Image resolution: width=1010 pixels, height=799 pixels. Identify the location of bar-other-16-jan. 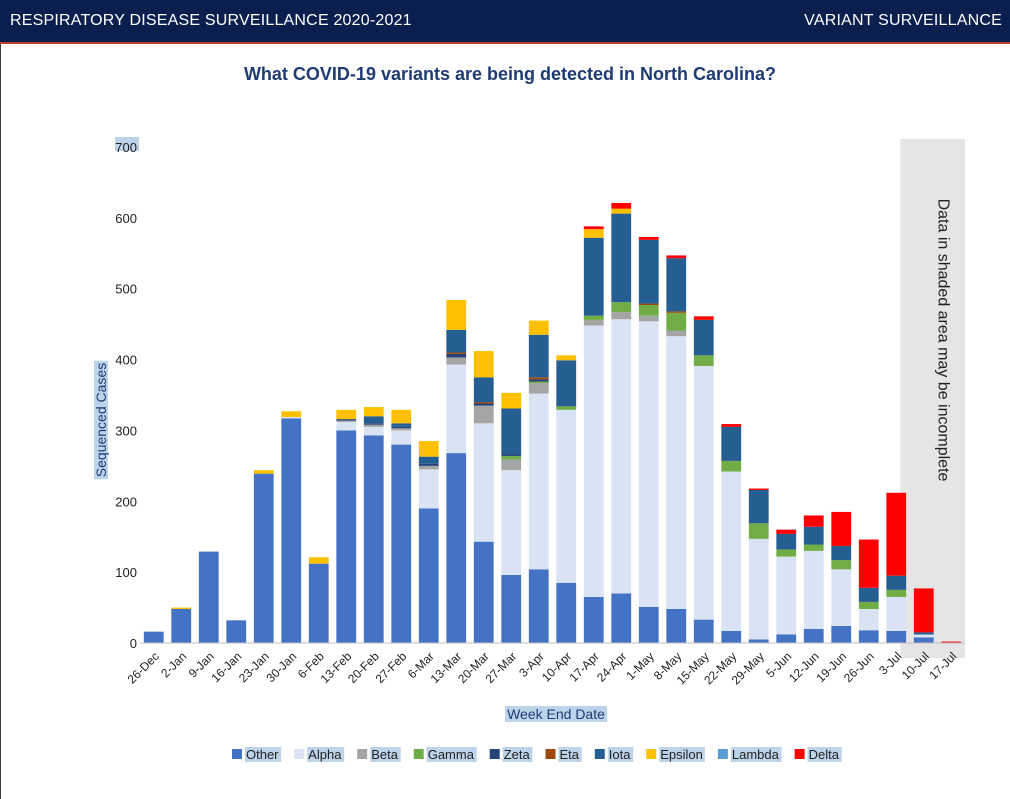
(236, 631).